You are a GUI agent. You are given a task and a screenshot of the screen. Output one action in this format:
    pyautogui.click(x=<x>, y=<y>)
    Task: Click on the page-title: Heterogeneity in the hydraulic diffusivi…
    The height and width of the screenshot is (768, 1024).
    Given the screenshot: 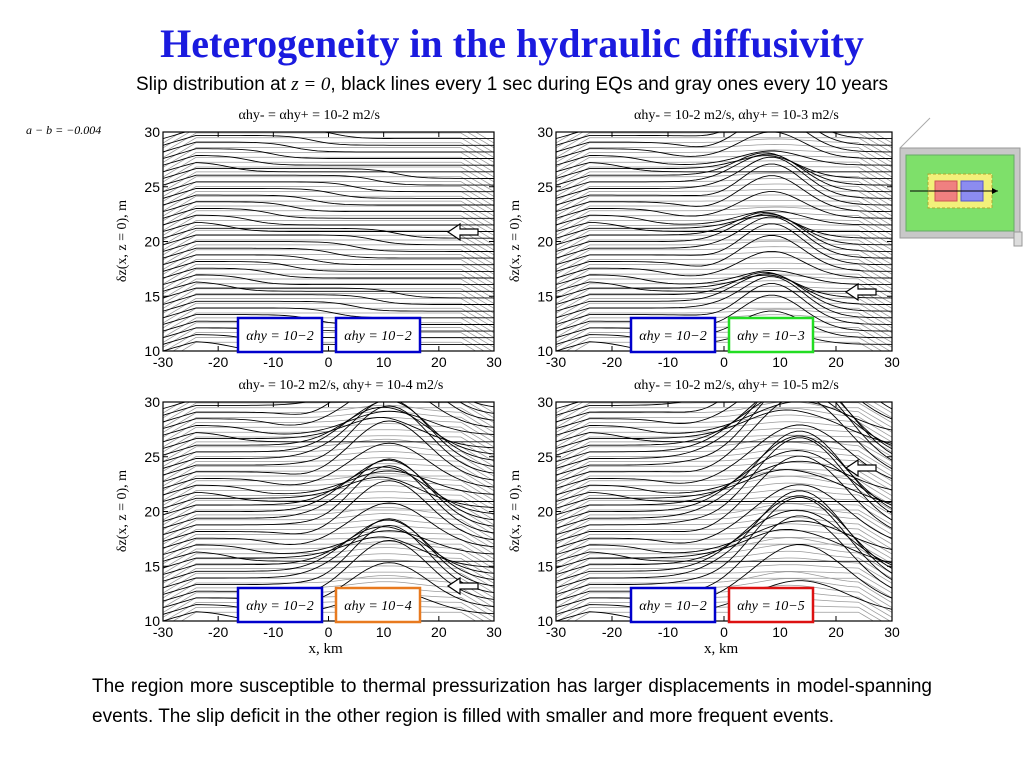 What is the action you would take?
    pyautogui.click(x=512, y=43)
    